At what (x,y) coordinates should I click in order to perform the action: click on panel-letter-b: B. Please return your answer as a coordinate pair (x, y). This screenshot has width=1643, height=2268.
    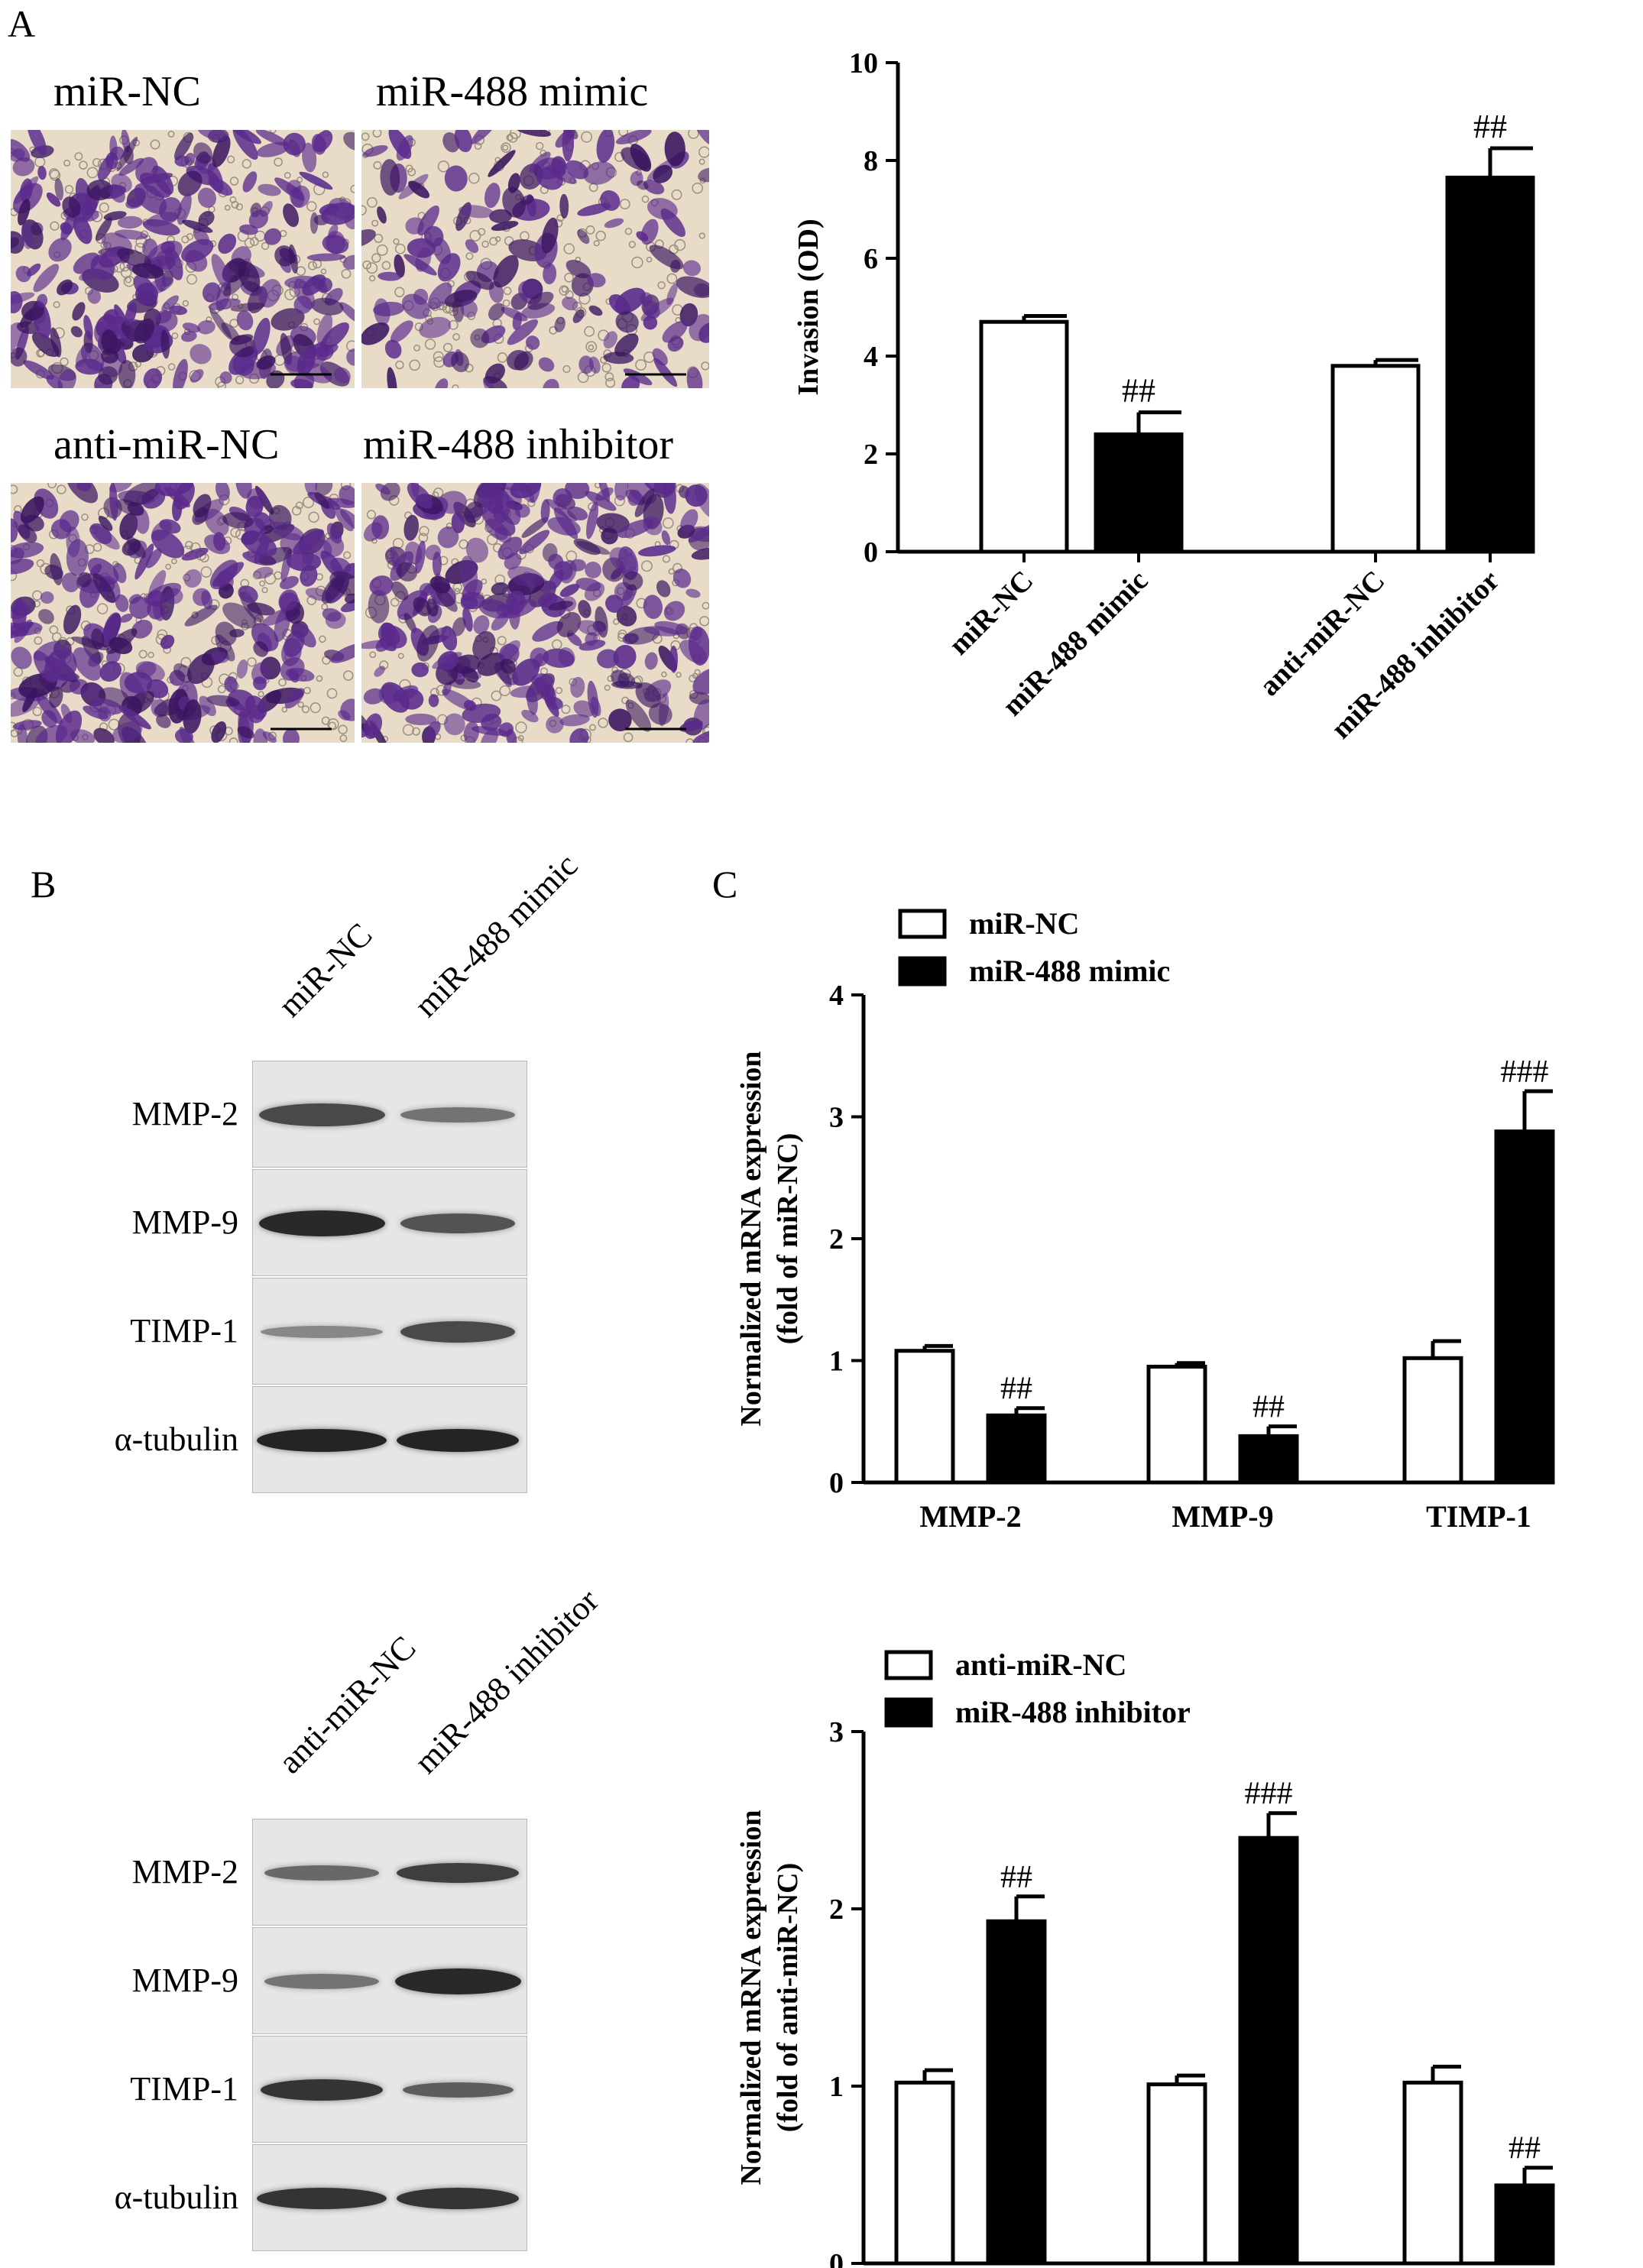
    Looking at the image, I should click on (44, 884).